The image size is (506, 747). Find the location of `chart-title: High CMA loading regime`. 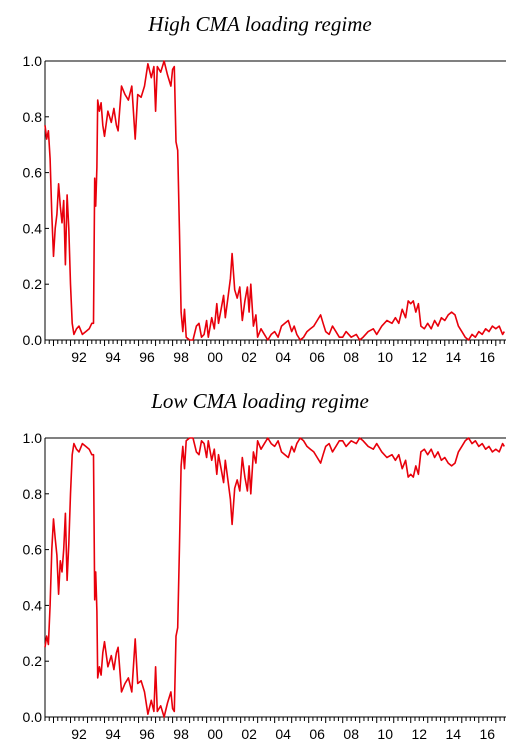

chart-title: High CMA loading regime is located at coordinates (259, 24).